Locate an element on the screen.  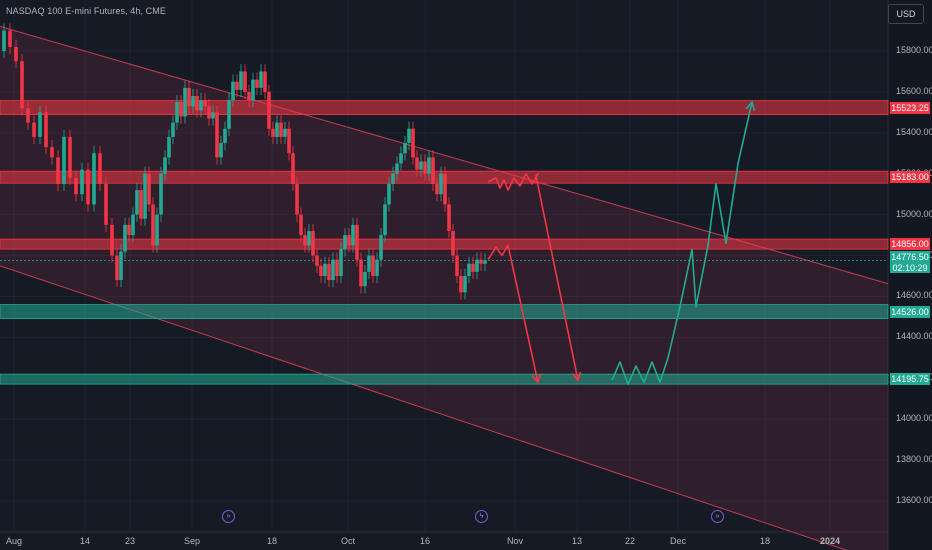
bear-path-2-arrowhead is located at coordinates (536, 378).